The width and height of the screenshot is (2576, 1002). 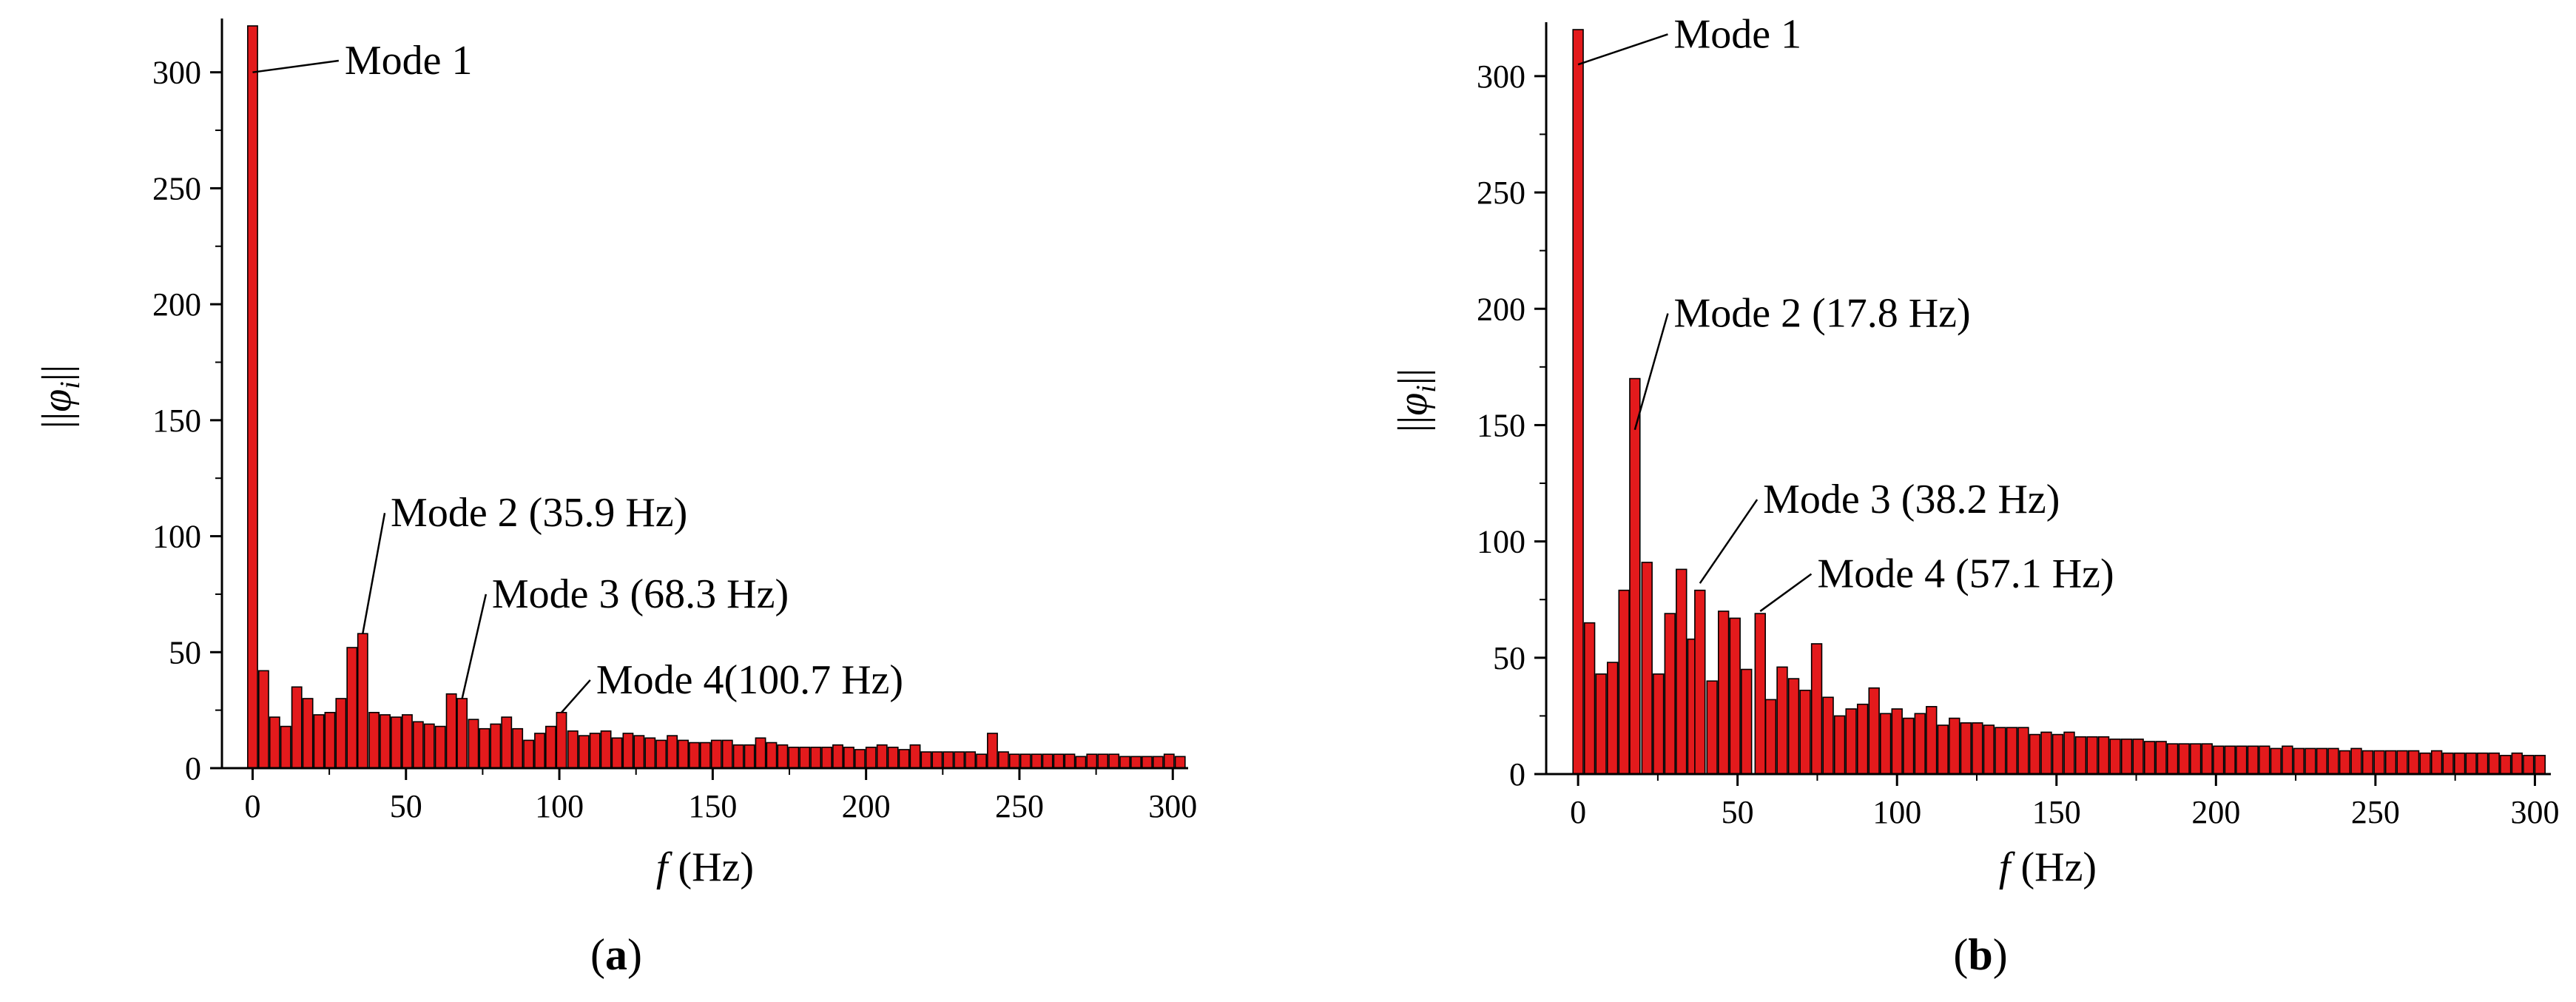 What do you see at coordinates (559, 806) in the screenshot?
I see `x-tick-label: 100` at bounding box center [559, 806].